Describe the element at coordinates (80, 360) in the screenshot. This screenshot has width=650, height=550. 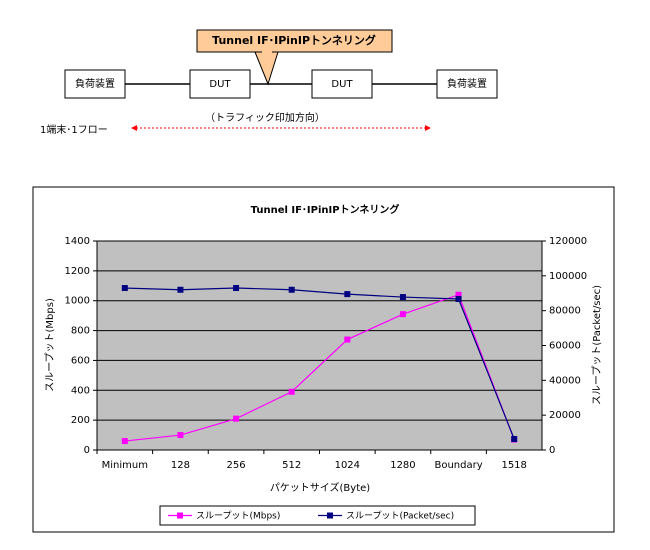
I see `y-tick-label: 600` at that location.